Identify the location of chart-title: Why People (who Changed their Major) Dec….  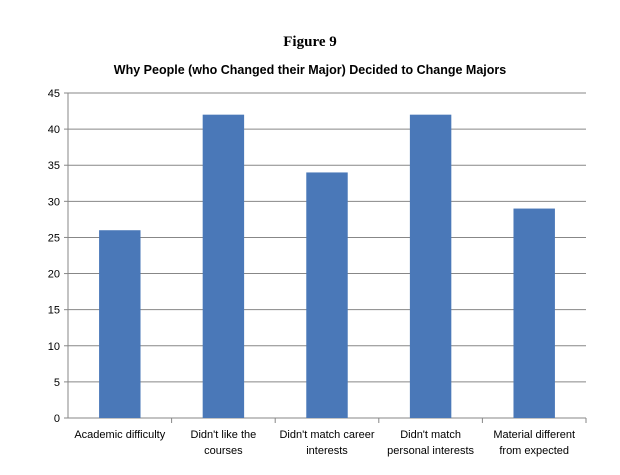
(310, 70).